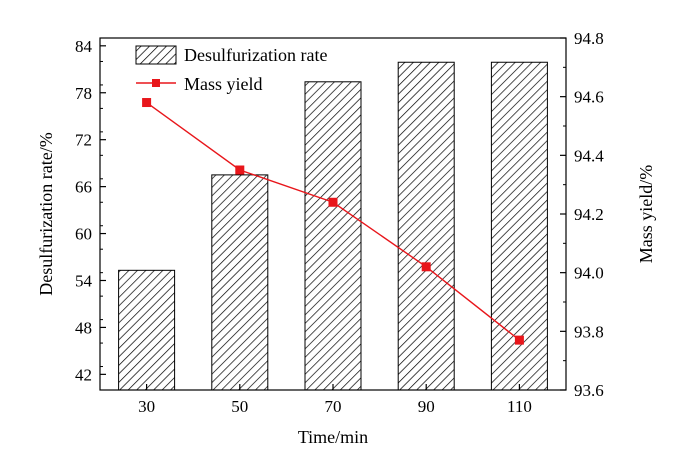 The width and height of the screenshot is (683, 453). Describe the element at coordinates (223, 84) in the screenshot. I see `legend-line-label: Mass yield` at that location.